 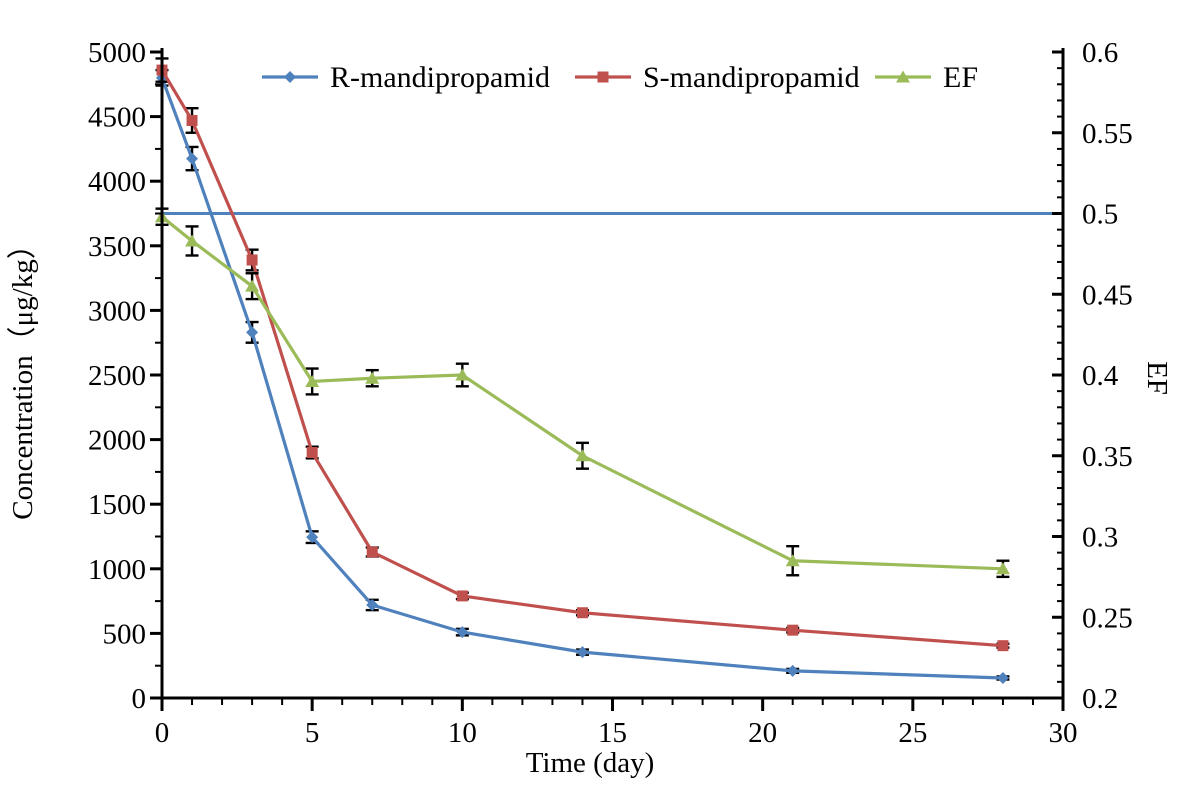 What do you see at coordinates (1100, 215) in the screenshot?
I see `y-right-tick-label: 0.5` at bounding box center [1100, 215].